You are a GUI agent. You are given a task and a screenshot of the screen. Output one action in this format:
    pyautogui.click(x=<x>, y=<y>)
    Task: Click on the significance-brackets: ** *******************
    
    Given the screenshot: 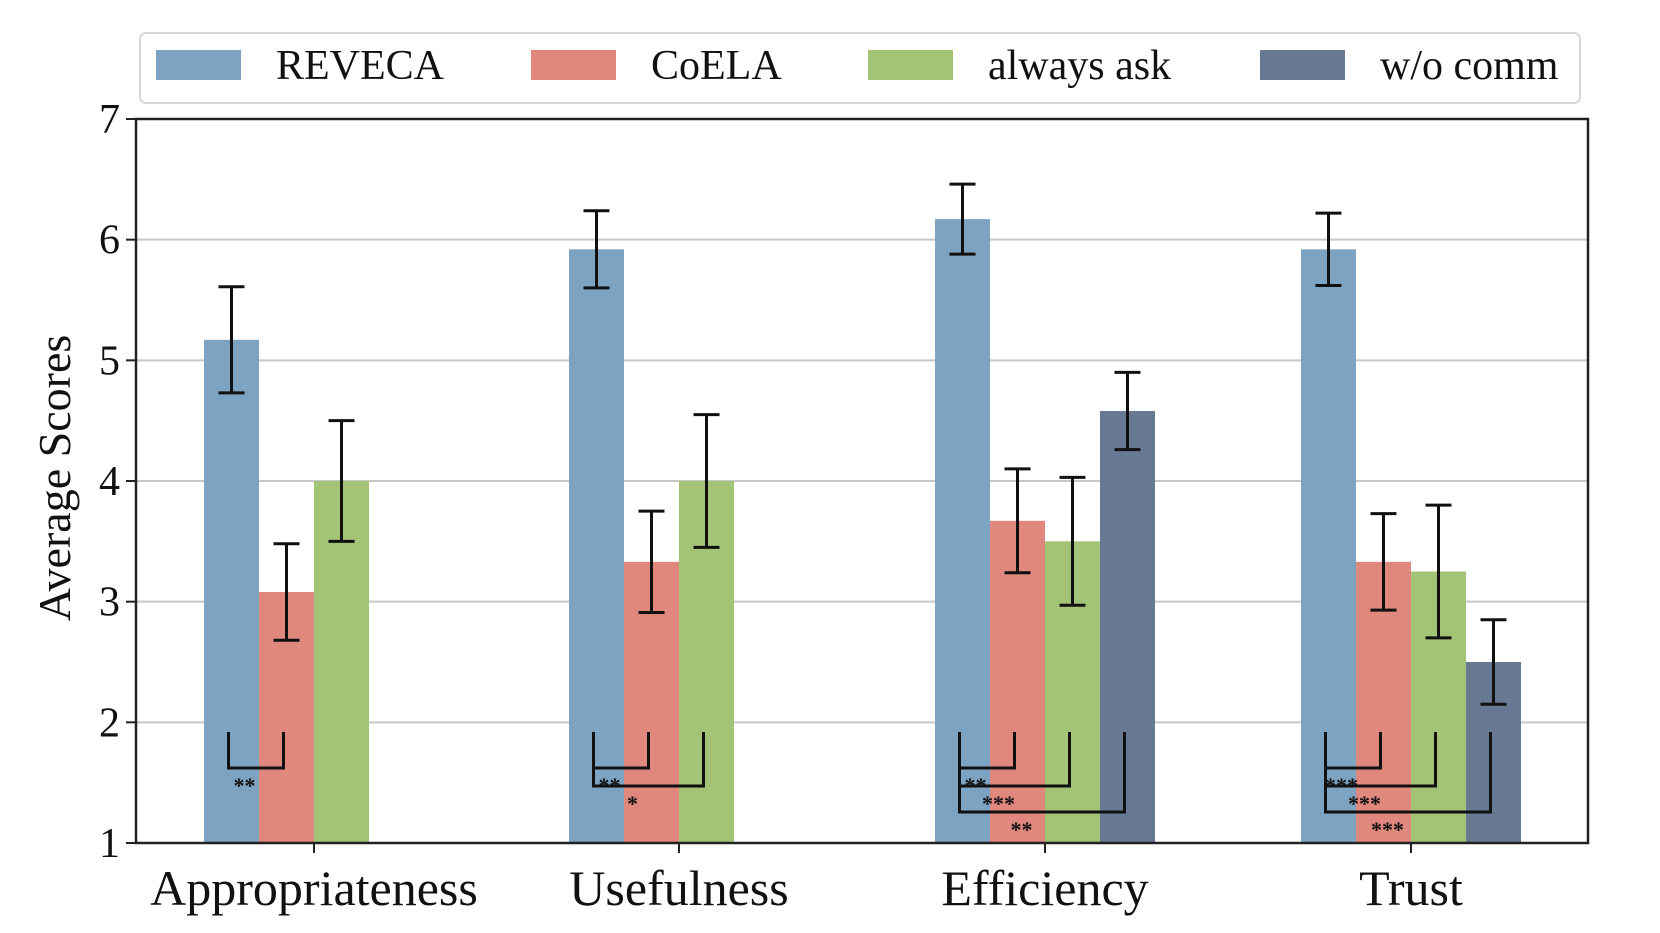 What is the action you would take?
    pyautogui.click(x=859, y=787)
    